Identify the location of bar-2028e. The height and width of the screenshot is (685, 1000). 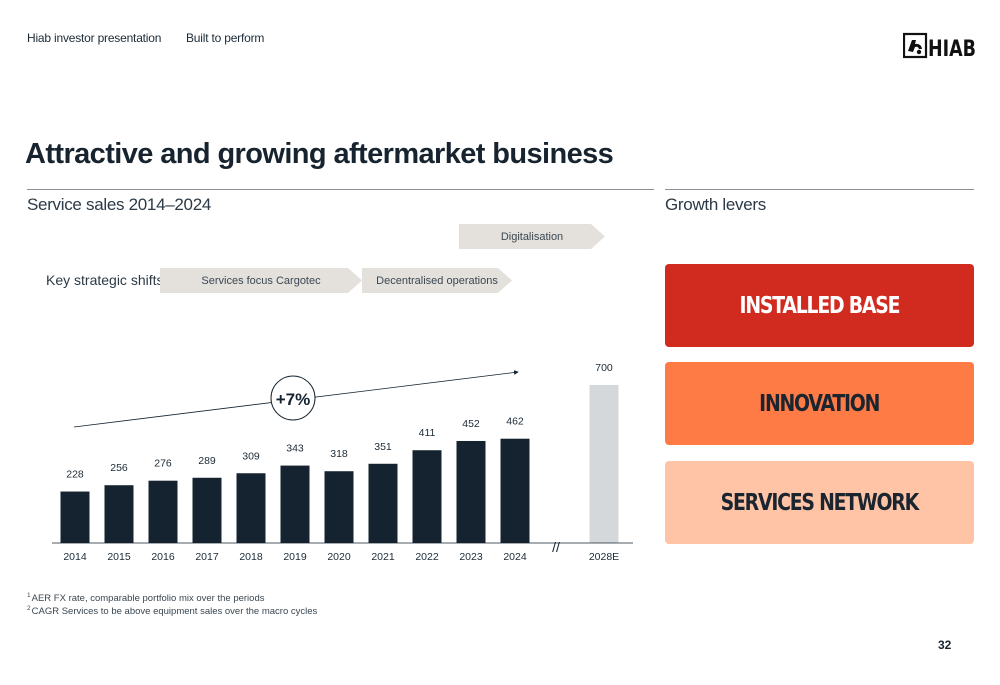
(604, 464).